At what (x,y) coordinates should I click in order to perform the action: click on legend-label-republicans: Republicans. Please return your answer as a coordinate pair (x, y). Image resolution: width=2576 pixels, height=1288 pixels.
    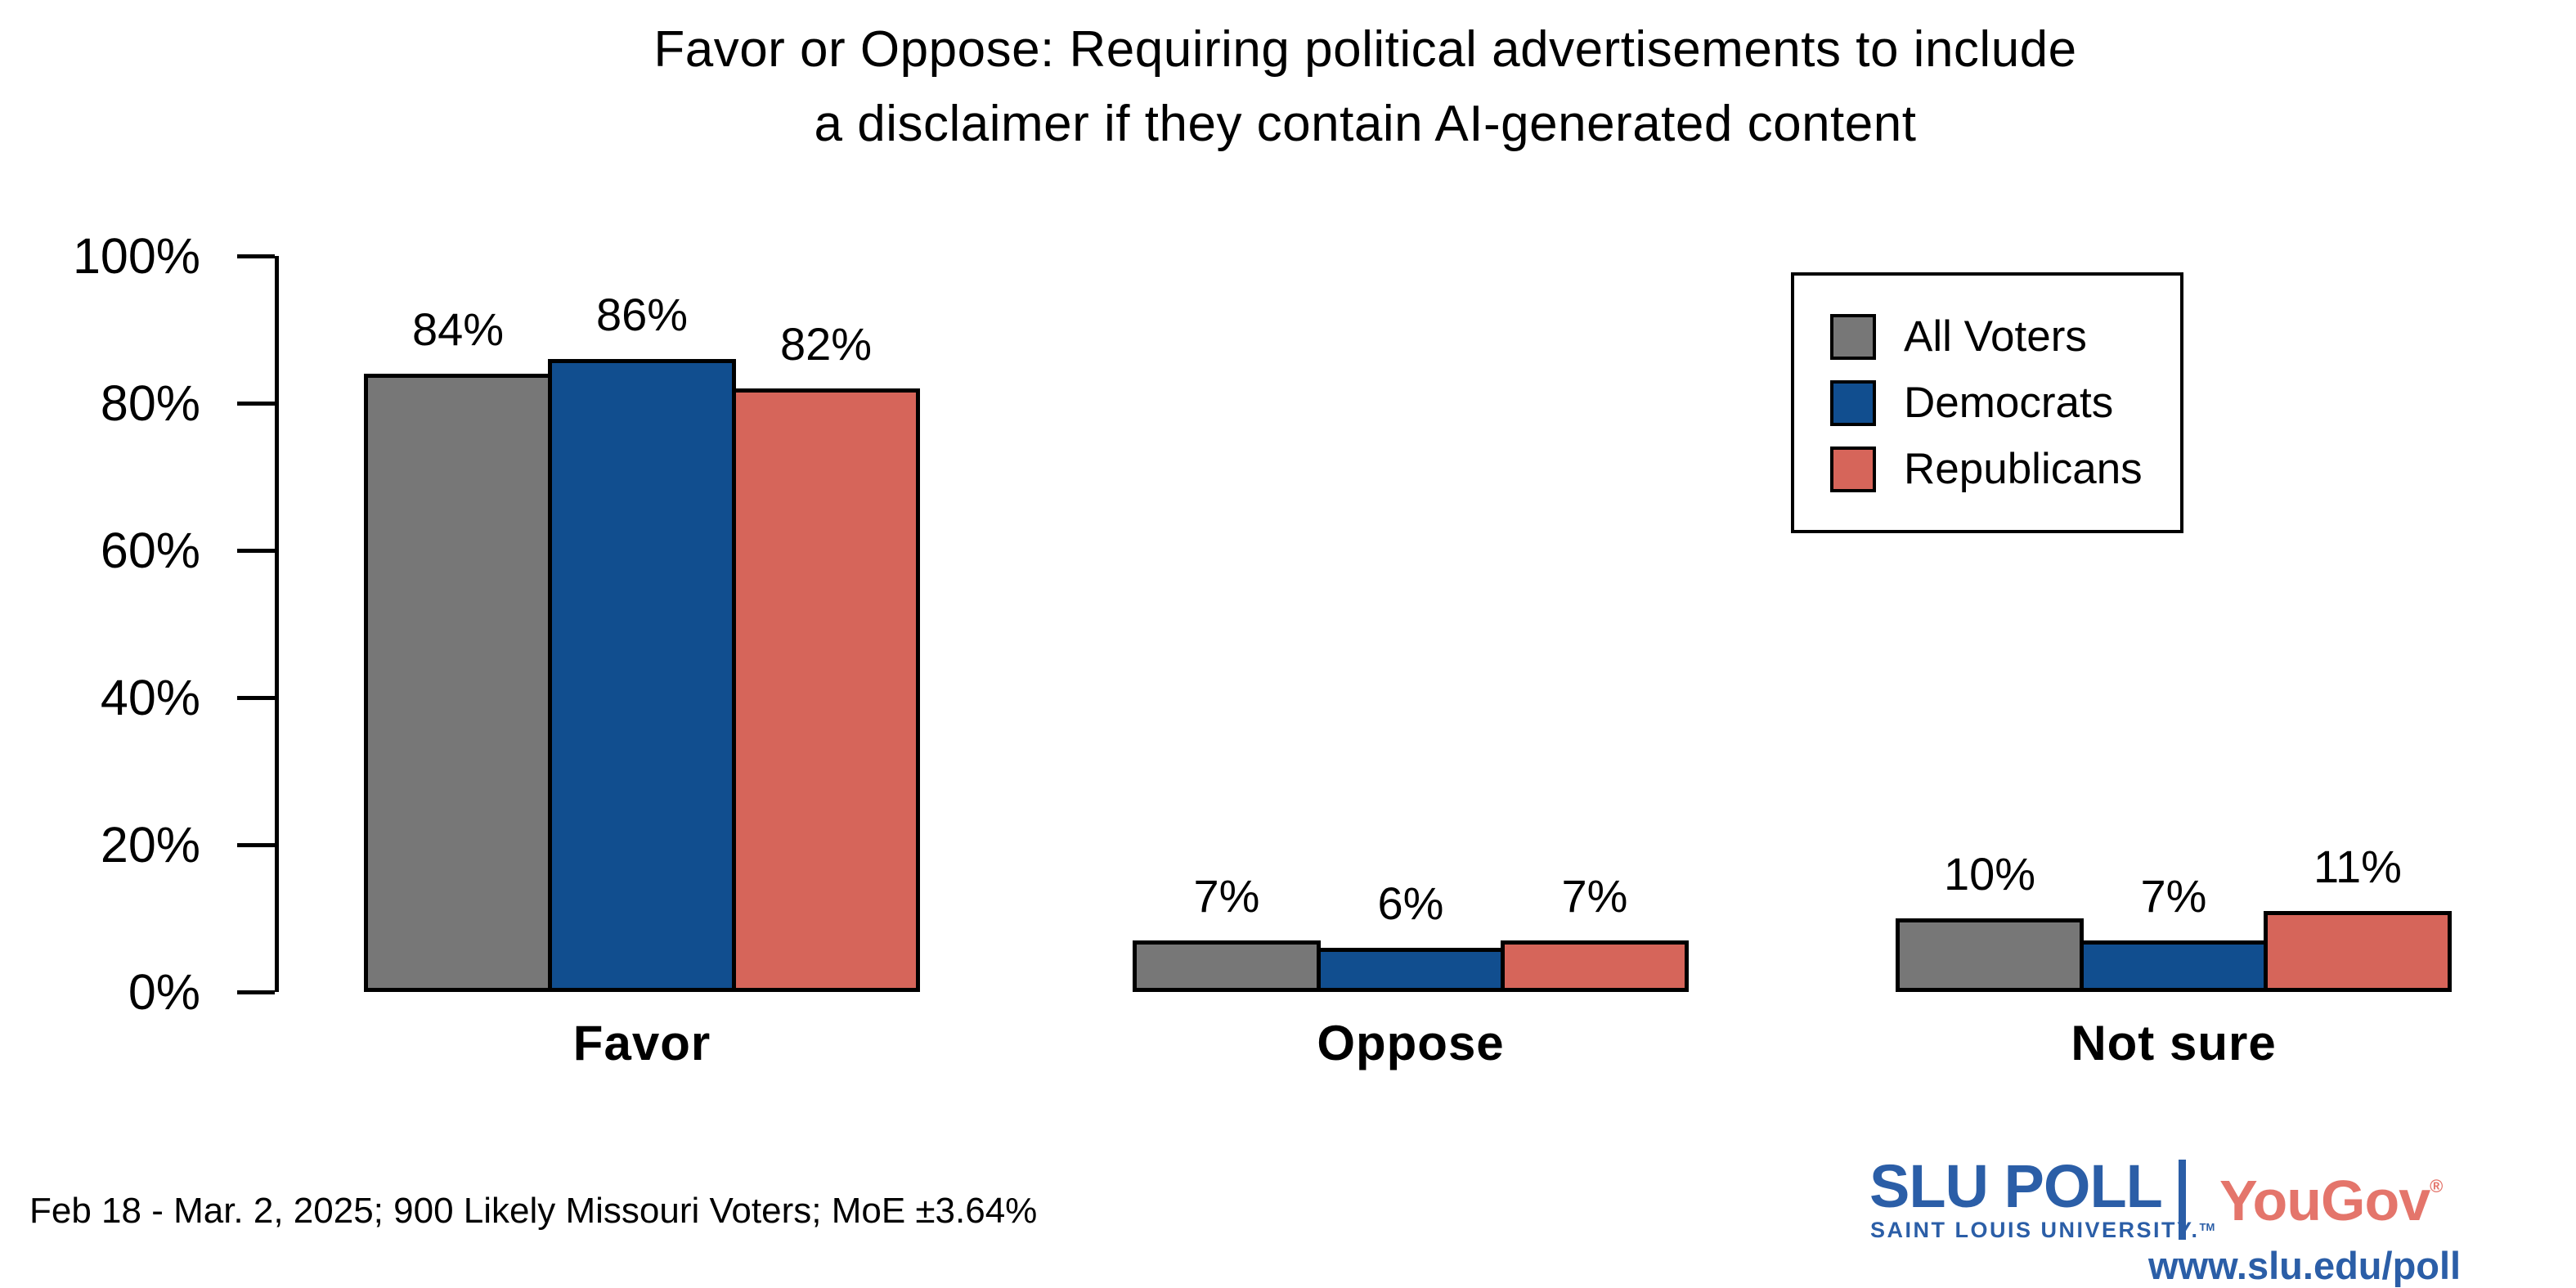
    Looking at the image, I should click on (2023, 469).